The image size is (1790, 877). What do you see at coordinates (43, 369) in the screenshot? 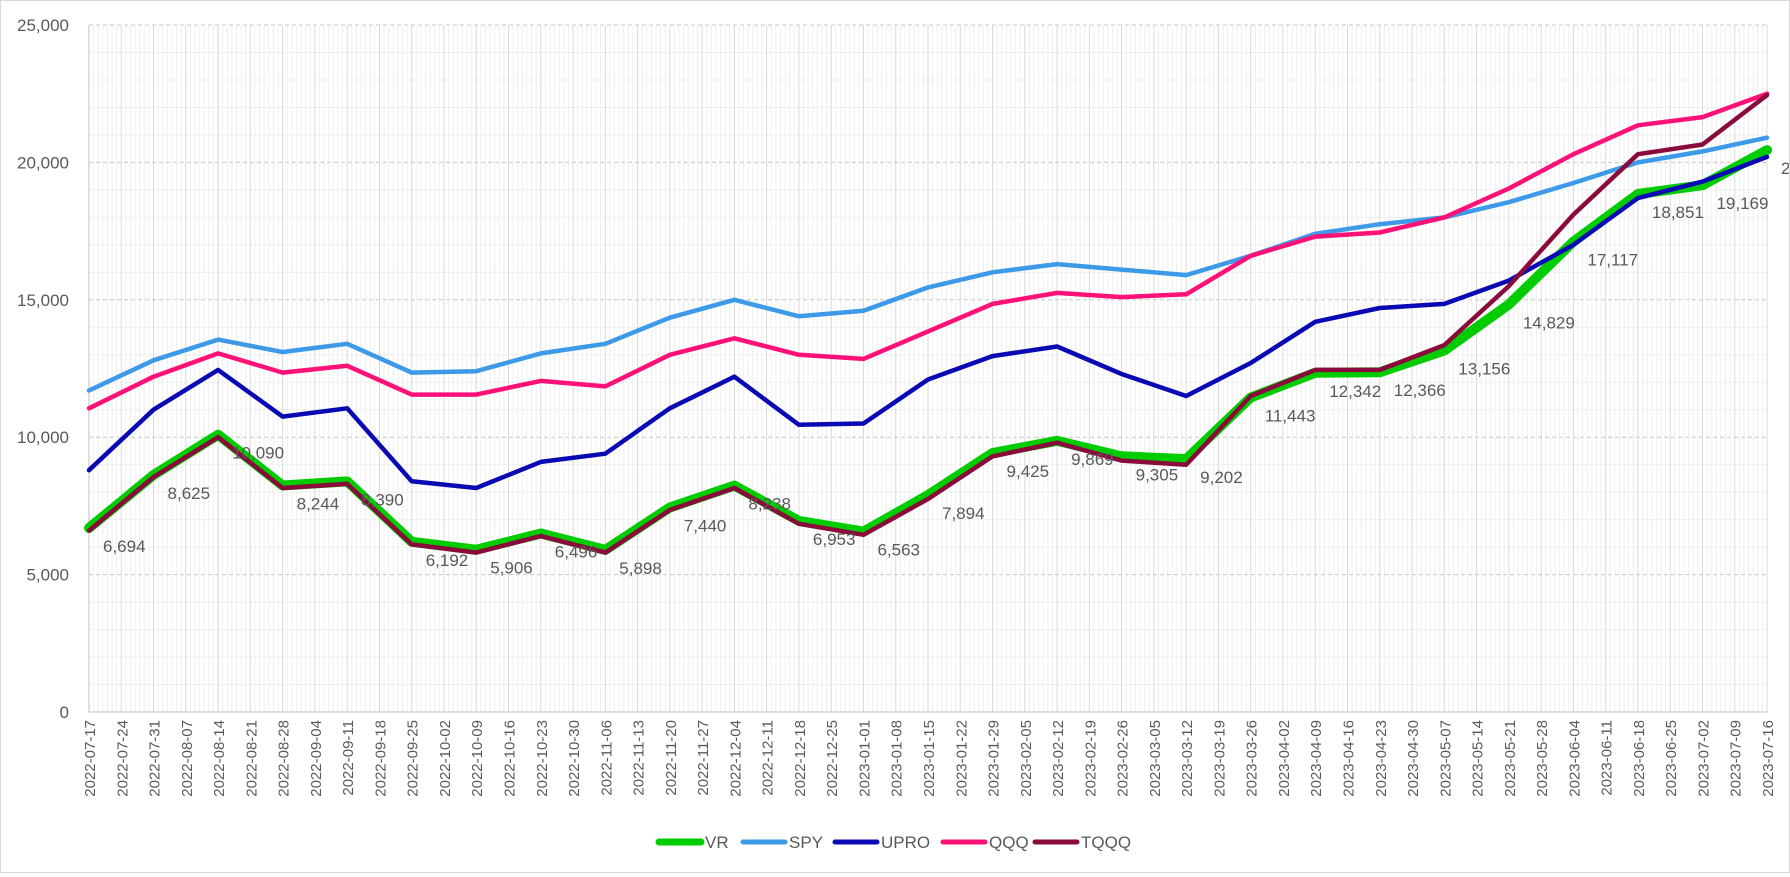
I see `y-axis: 0 5,000 10,000 15,000 20,000 25,000` at bounding box center [43, 369].